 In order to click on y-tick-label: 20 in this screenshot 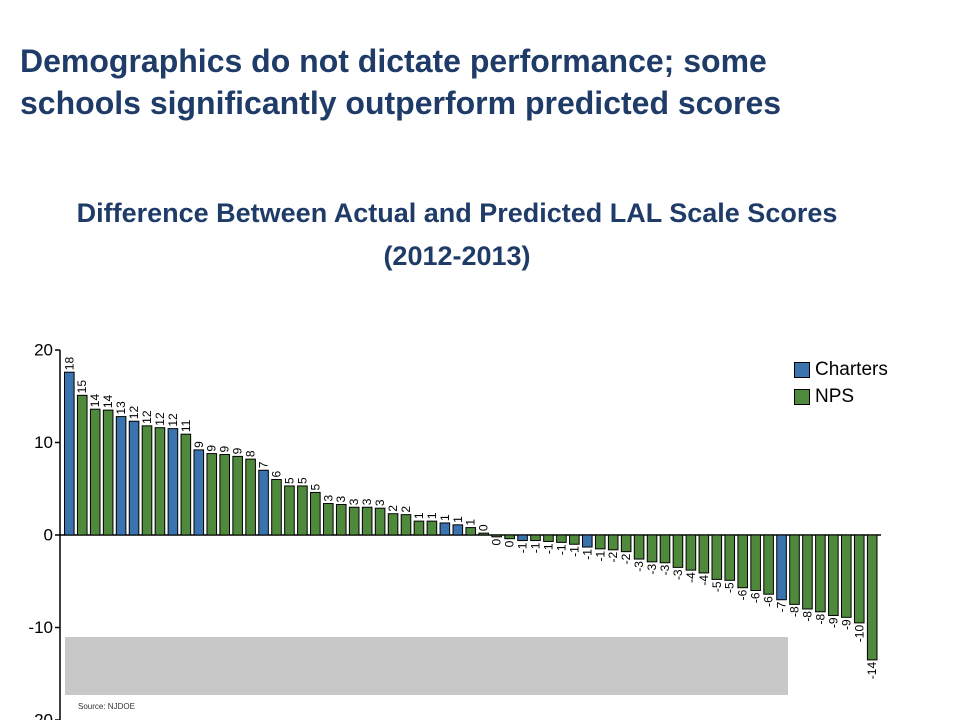, I will do `click(43, 350)`.